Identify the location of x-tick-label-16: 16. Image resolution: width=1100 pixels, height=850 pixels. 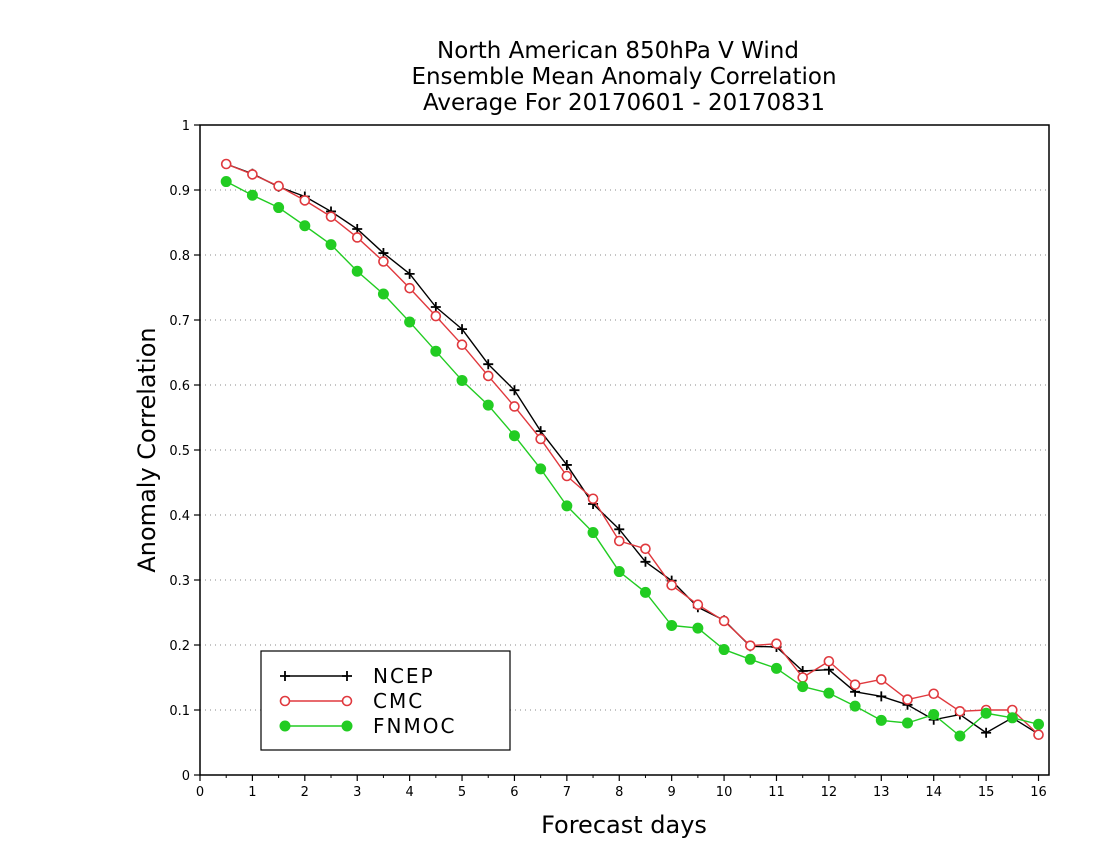
(1038, 792).